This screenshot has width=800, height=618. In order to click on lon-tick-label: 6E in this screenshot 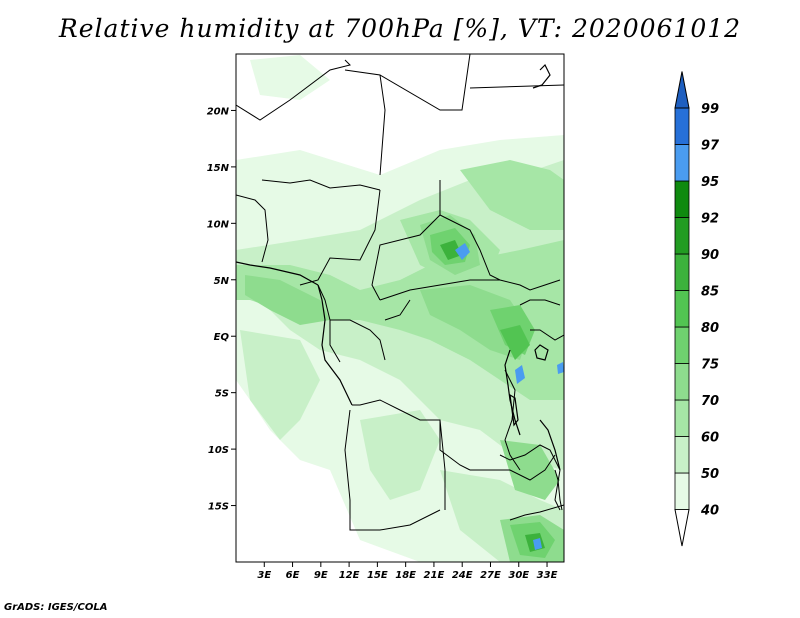, I will do `click(293, 575)`.